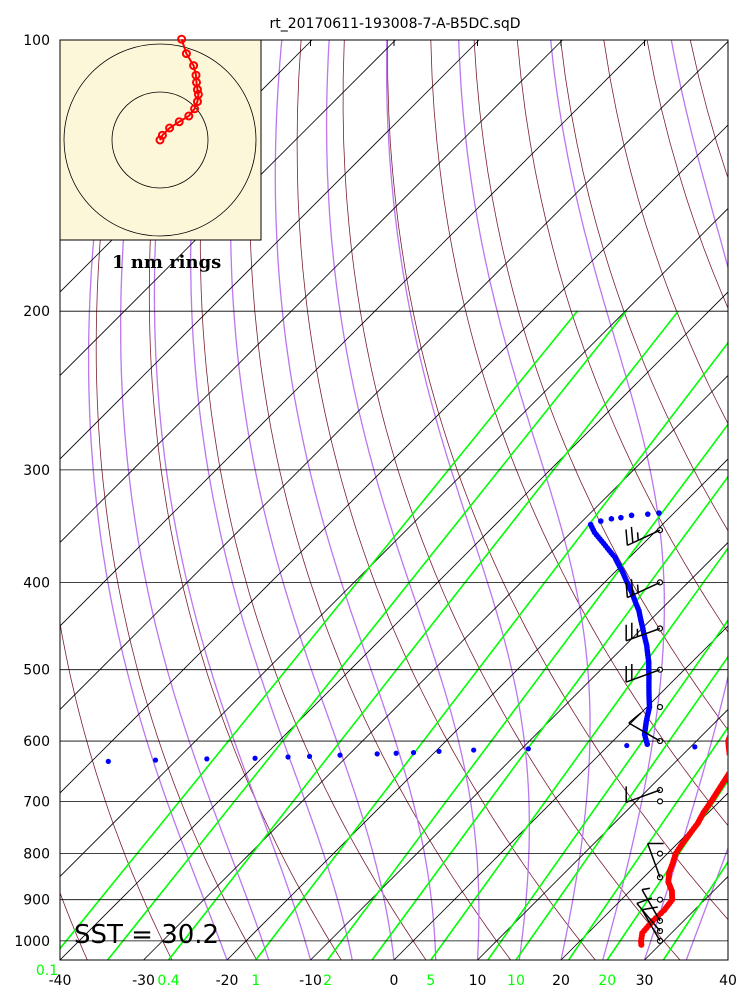 This screenshot has width=750, height=1000. Describe the element at coordinates (36, 583) in the screenshot. I see `y-tick-label: 400` at that location.